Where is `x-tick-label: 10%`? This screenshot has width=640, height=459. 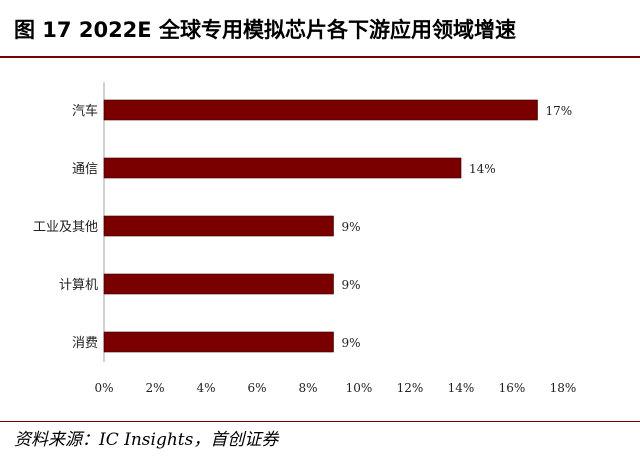 x-tick-label: 10% is located at coordinates (359, 388).